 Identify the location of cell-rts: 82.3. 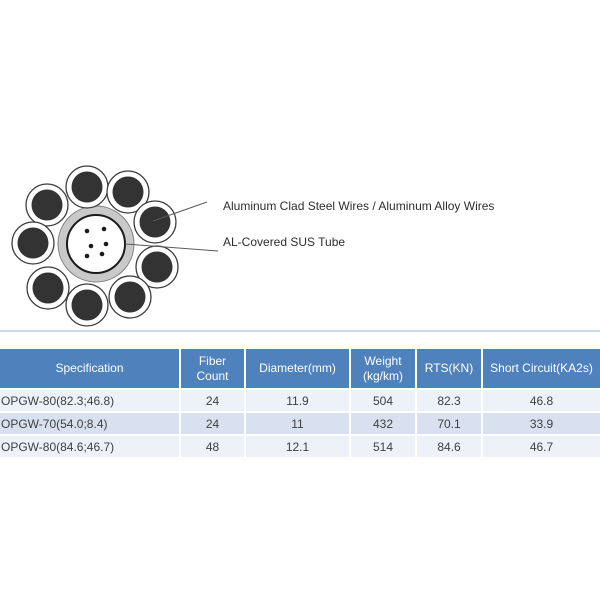
(449, 400).